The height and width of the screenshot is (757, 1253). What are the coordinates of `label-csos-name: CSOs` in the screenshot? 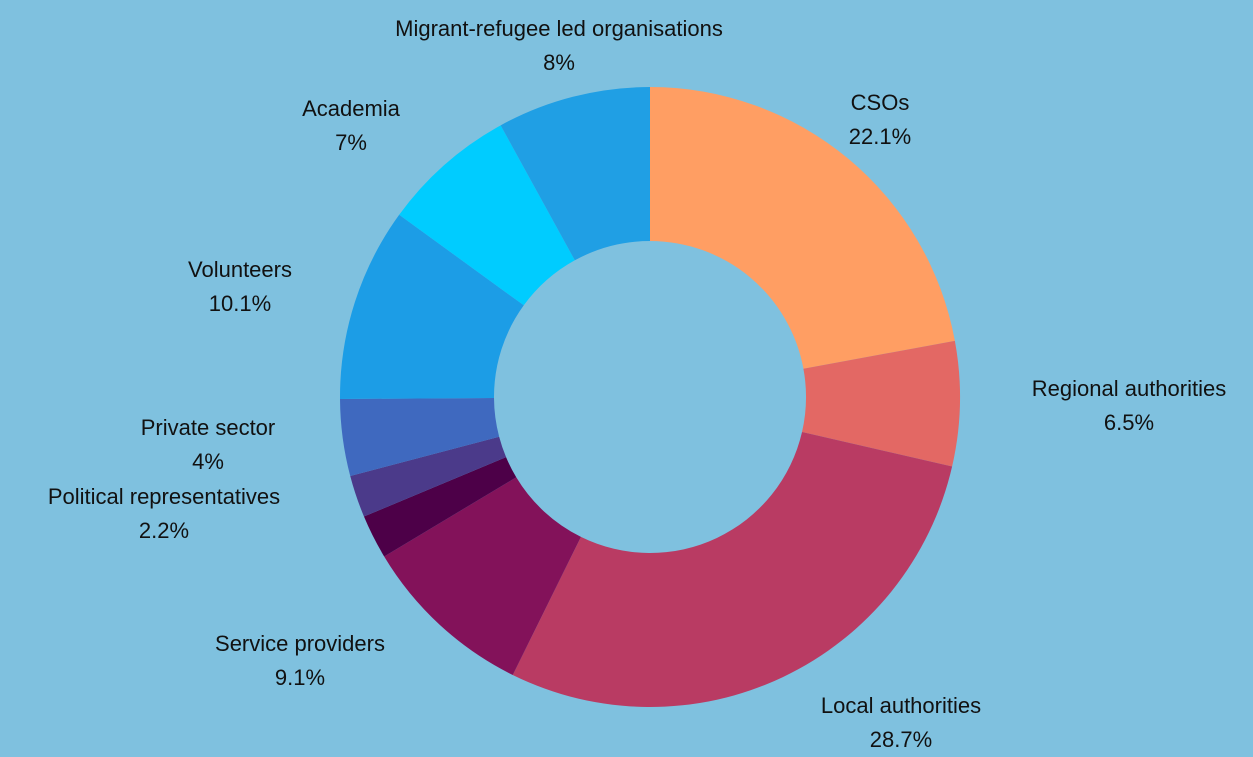 It's located at (880, 102).